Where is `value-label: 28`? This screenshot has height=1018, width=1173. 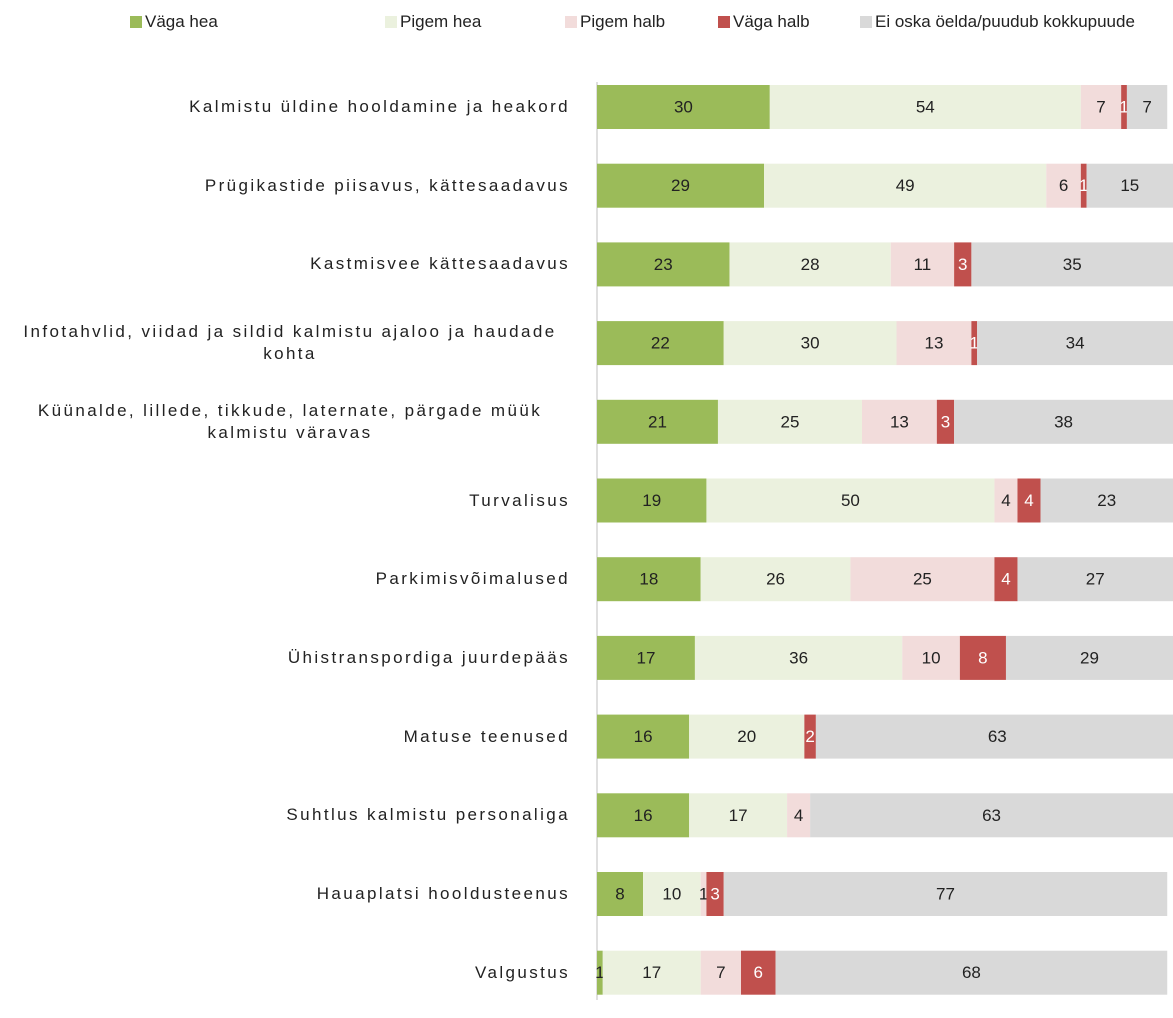 value-label: 28 is located at coordinates (810, 264).